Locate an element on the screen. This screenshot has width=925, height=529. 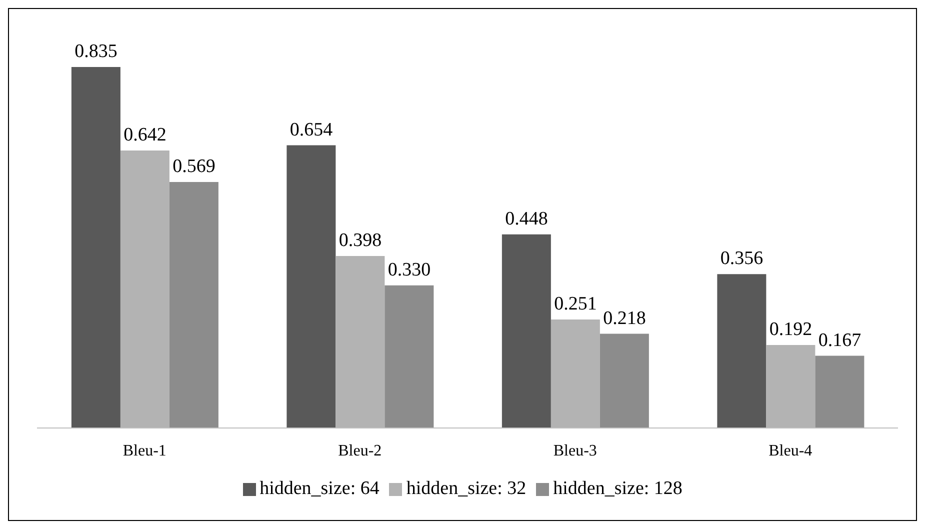
data-label: 0.569 is located at coordinates (194, 167).